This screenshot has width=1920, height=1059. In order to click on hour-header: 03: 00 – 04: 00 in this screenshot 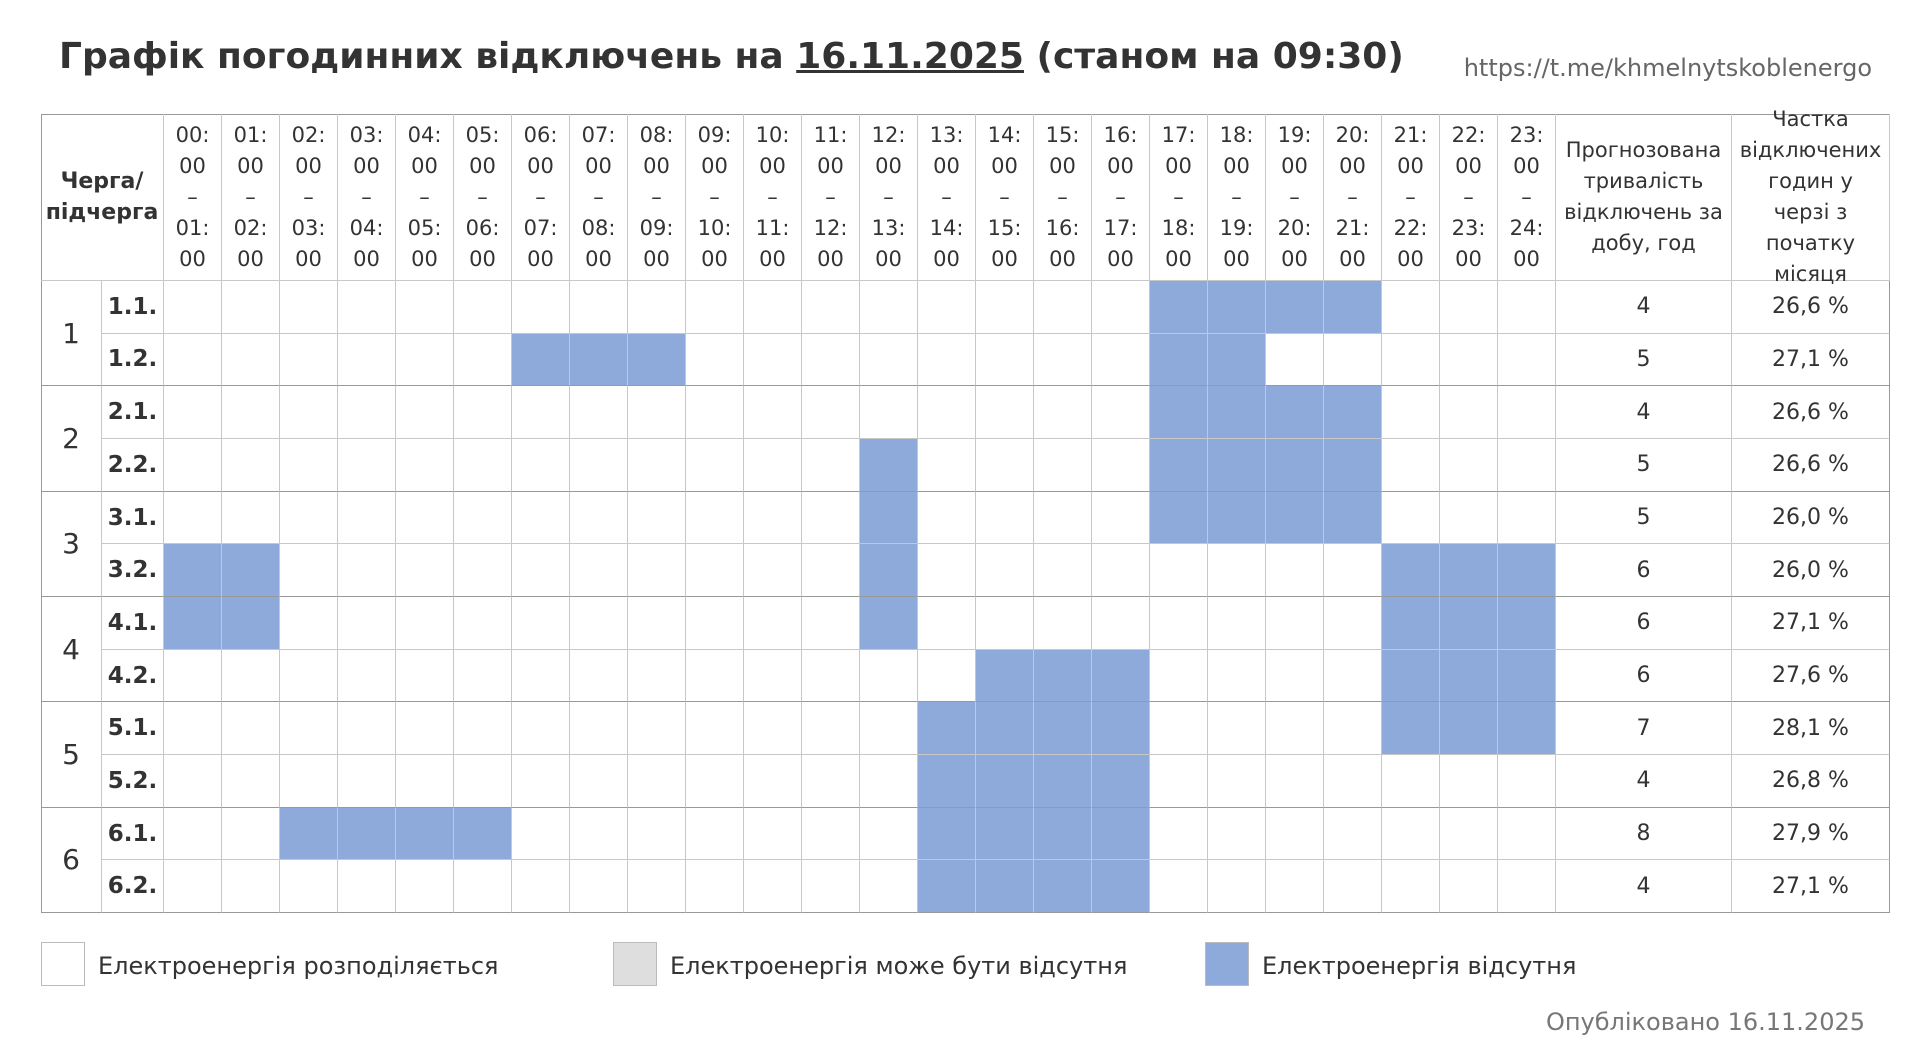, I will do `click(367, 197)`.